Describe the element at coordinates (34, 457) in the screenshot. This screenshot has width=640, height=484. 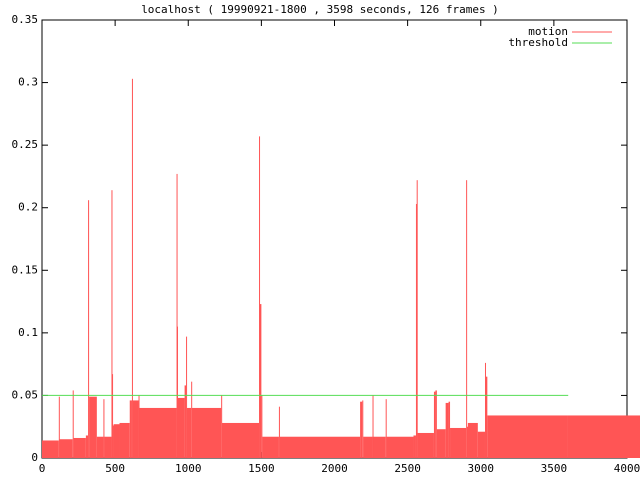
I see `y-tick-label: 0` at that location.